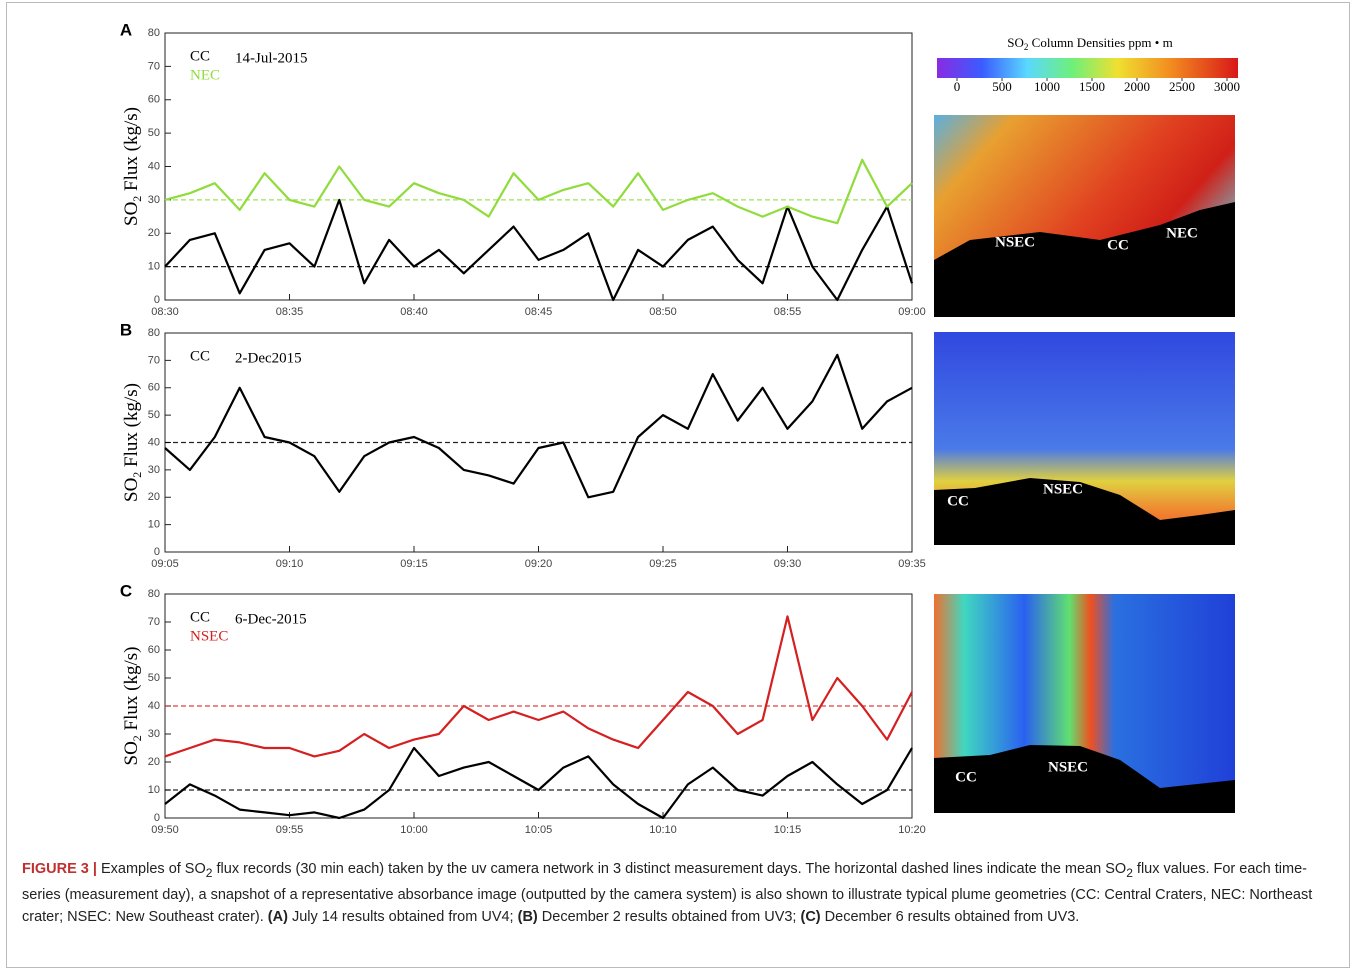 This screenshot has width=1357, height=978. I want to click on x-tick-label: 08:30, so click(165, 312).